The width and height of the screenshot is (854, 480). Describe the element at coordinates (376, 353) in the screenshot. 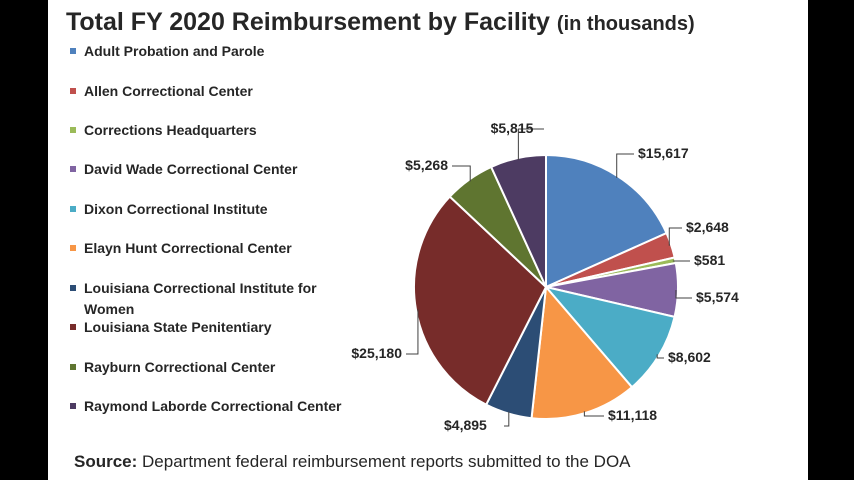

I see `data-label: $25,180` at that location.